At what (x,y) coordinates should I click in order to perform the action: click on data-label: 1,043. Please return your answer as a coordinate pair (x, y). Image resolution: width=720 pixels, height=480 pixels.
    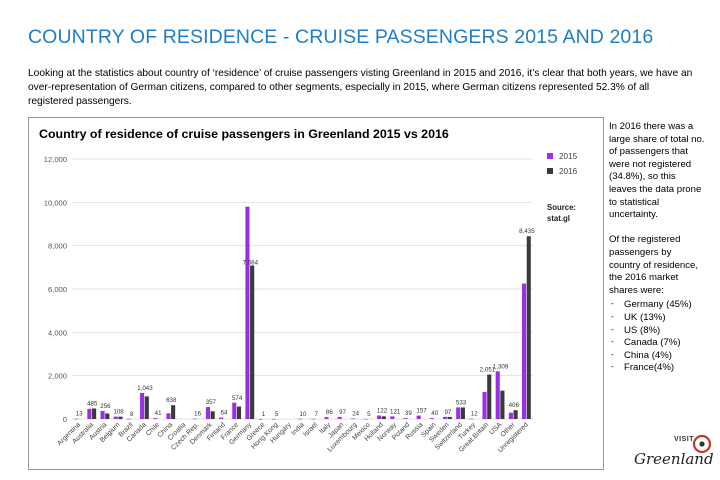
    Looking at the image, I should click on (145, 388).